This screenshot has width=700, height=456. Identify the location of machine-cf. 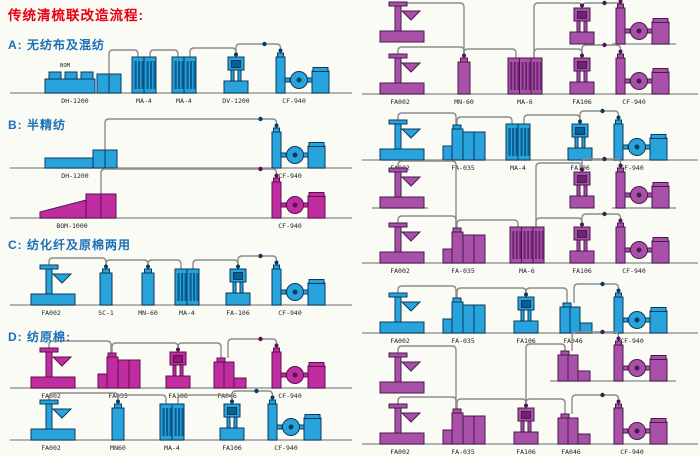
(640, 359).